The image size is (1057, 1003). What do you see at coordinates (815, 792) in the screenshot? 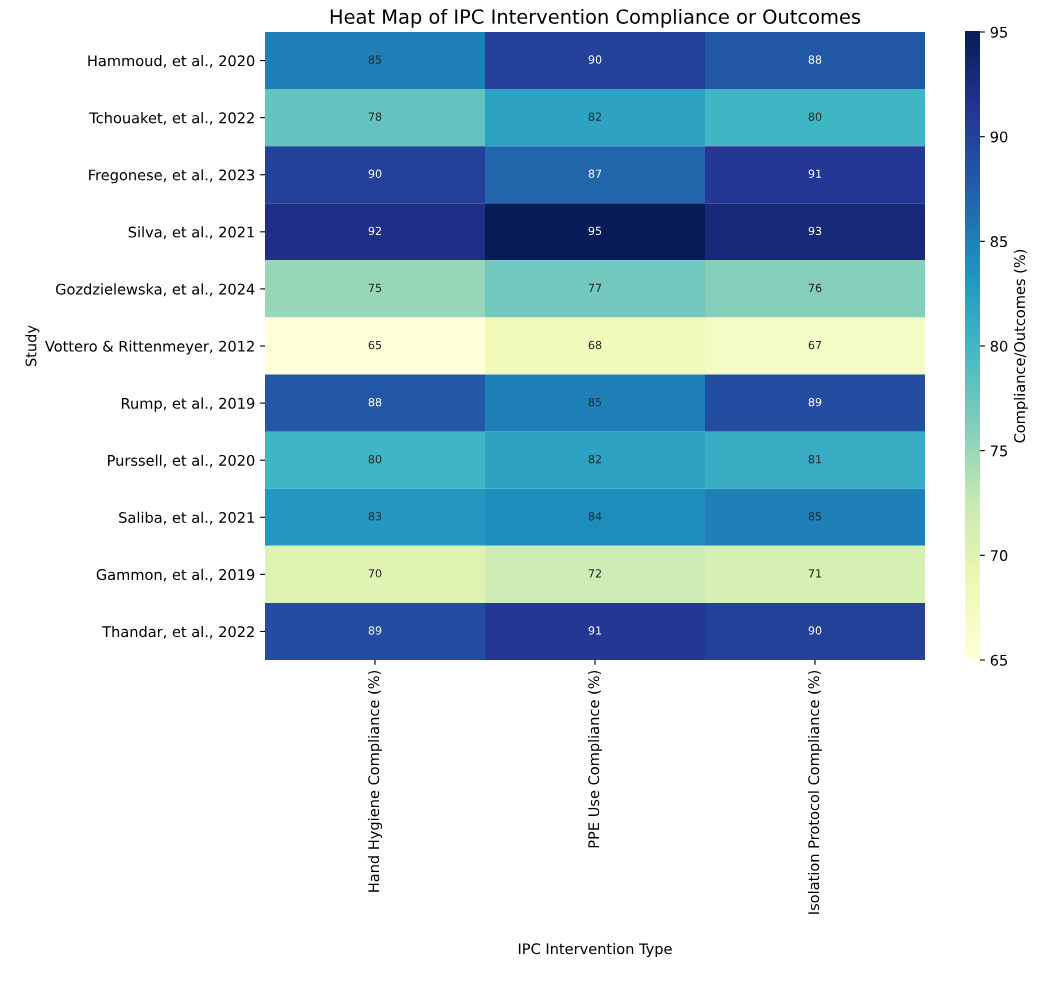
I see `x-tick-label: Isolation Protocol Compliance (%)` at bounding box center [815, 792].